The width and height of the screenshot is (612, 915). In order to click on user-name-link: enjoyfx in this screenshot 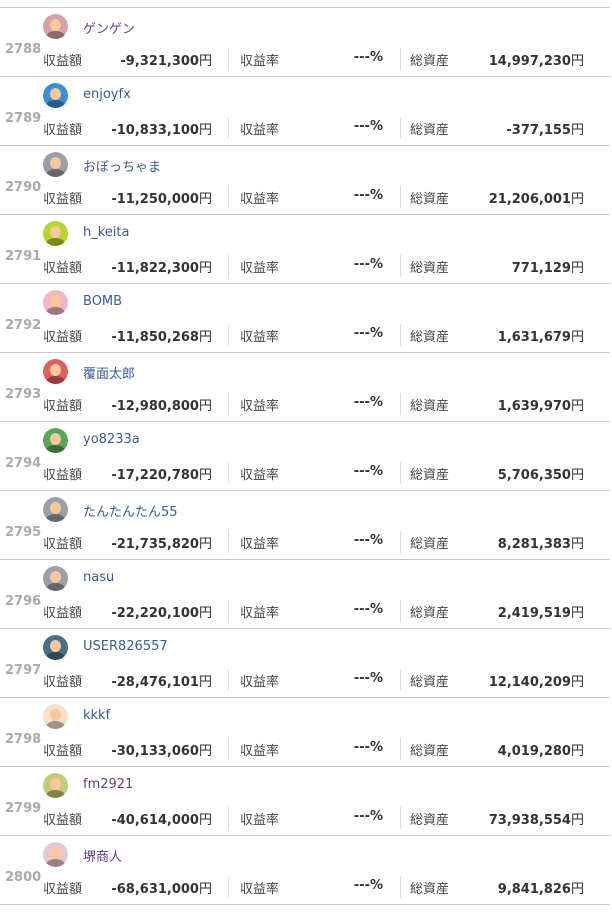, I will do `click(107, 94)`.